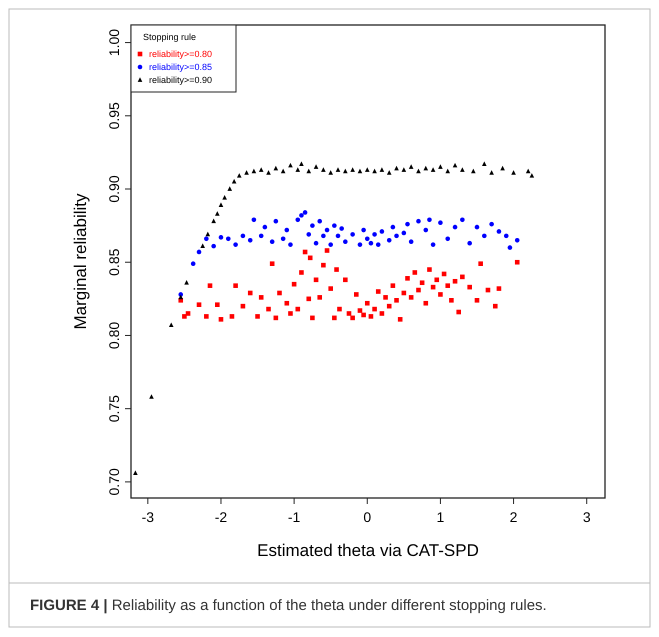 This screenshot has width=659, height=637. What do you see at coordinates (440, 517) in the screenshot?
I see `x-tick-label: 1` at bounding box center [440, 517].